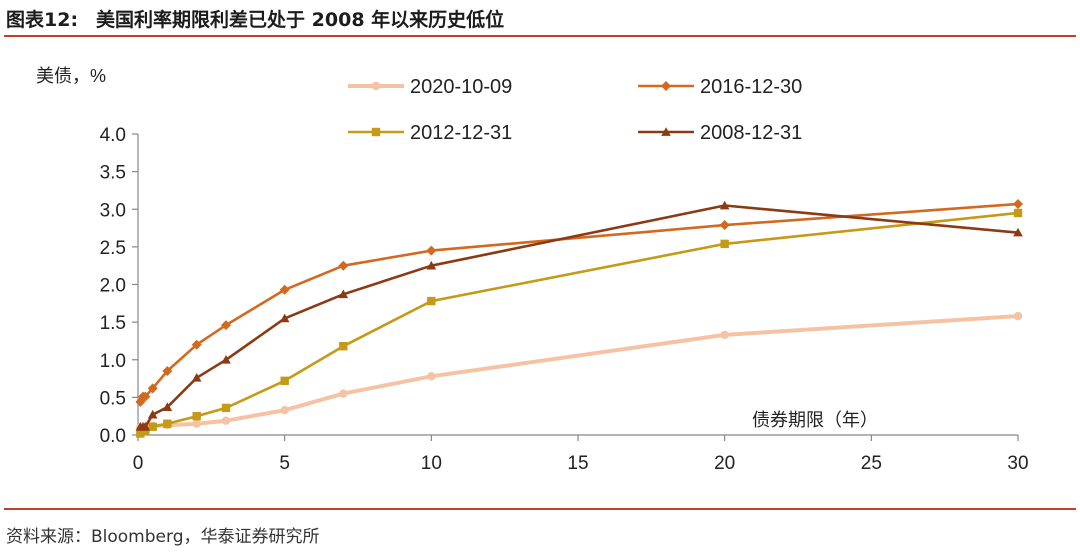 Image resolution: width=1080 pixels, height=552 pixels. I want to click on y-tick-label: 4.0, so click(113, 135).